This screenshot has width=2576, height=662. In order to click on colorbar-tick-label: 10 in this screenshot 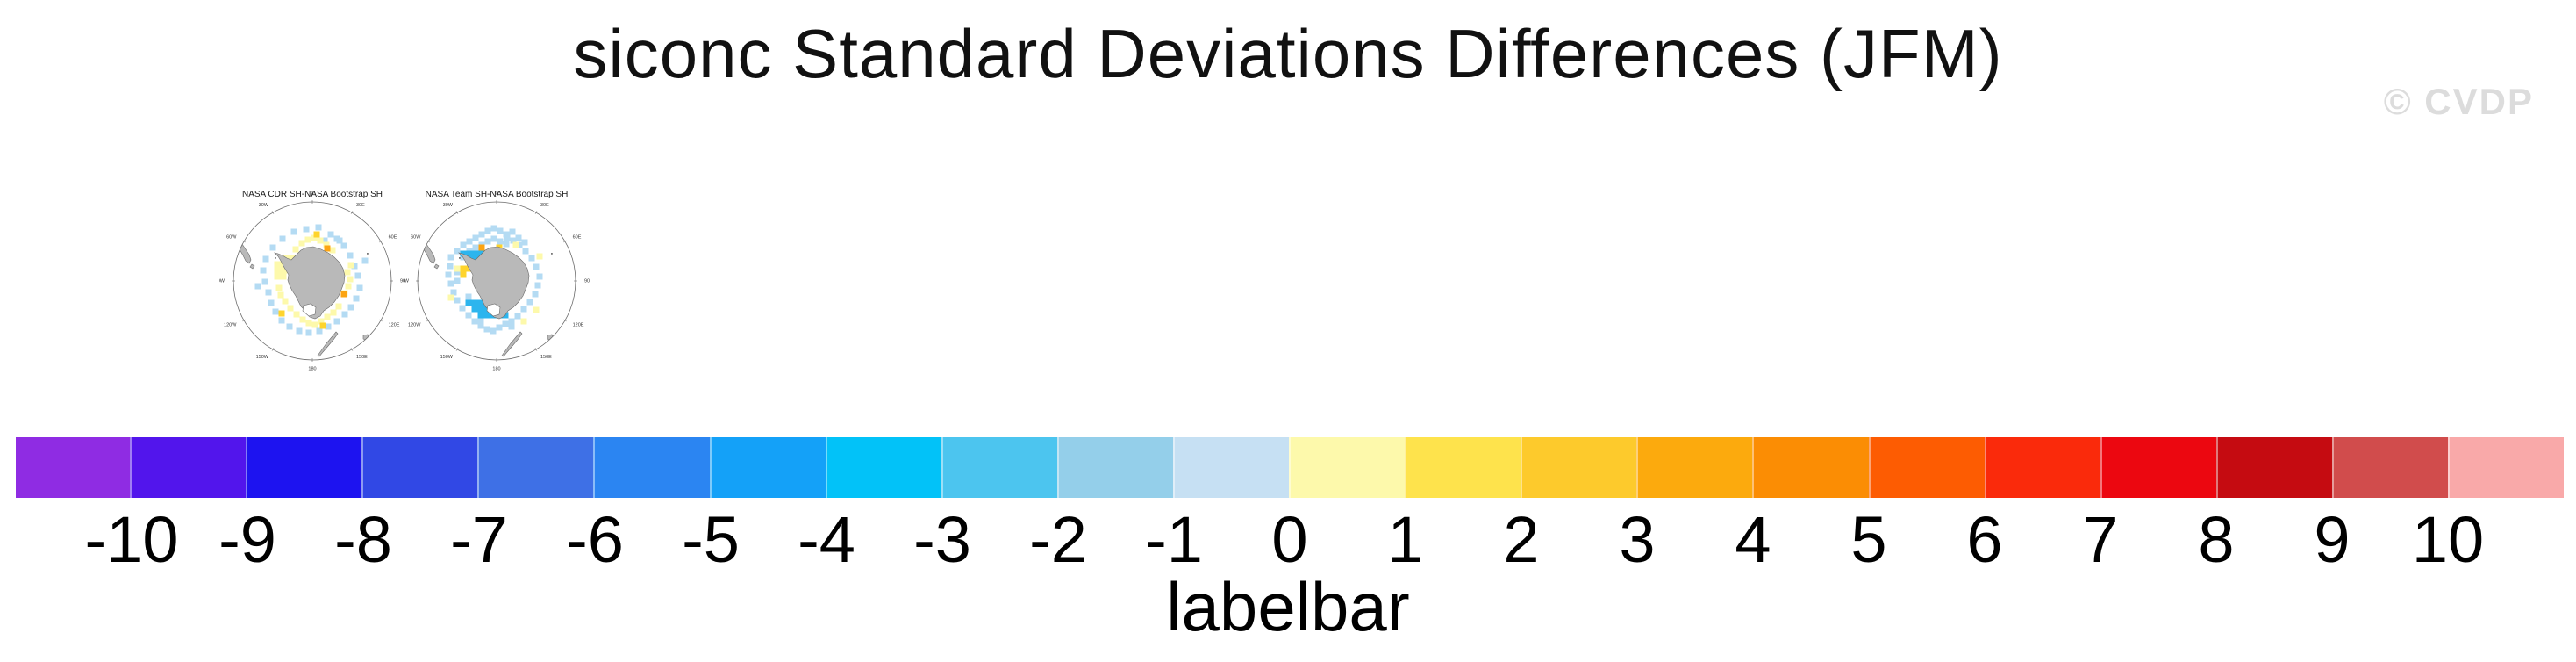, I will do `click(2448, 539)`.